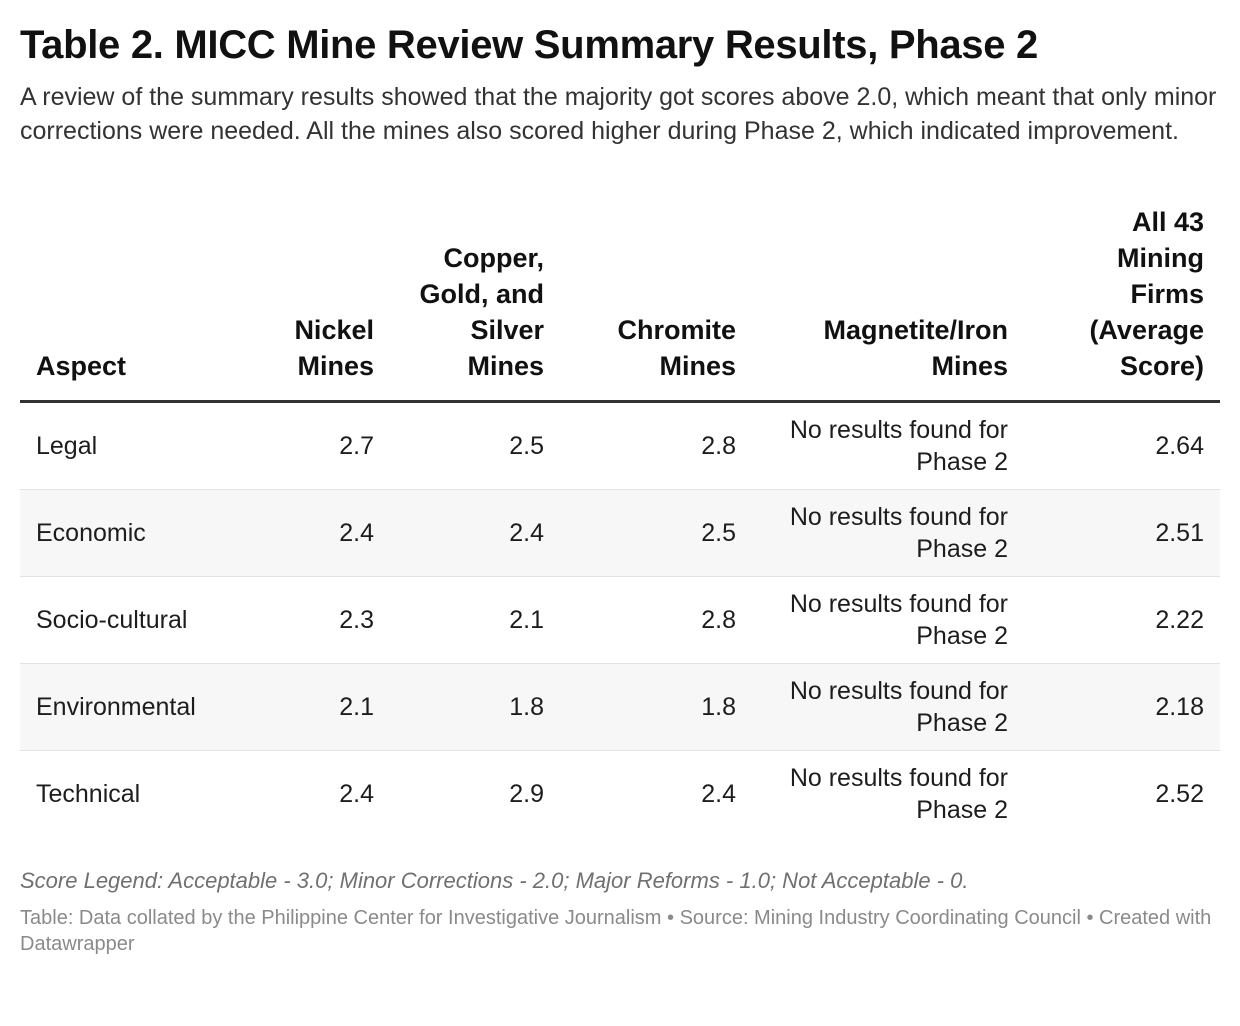 The height and width of the screenshot is (1026, 1240). Describe the element at coordinates (1179, 794) in the screenshot. I see `average-cell: 2.52` at that location.